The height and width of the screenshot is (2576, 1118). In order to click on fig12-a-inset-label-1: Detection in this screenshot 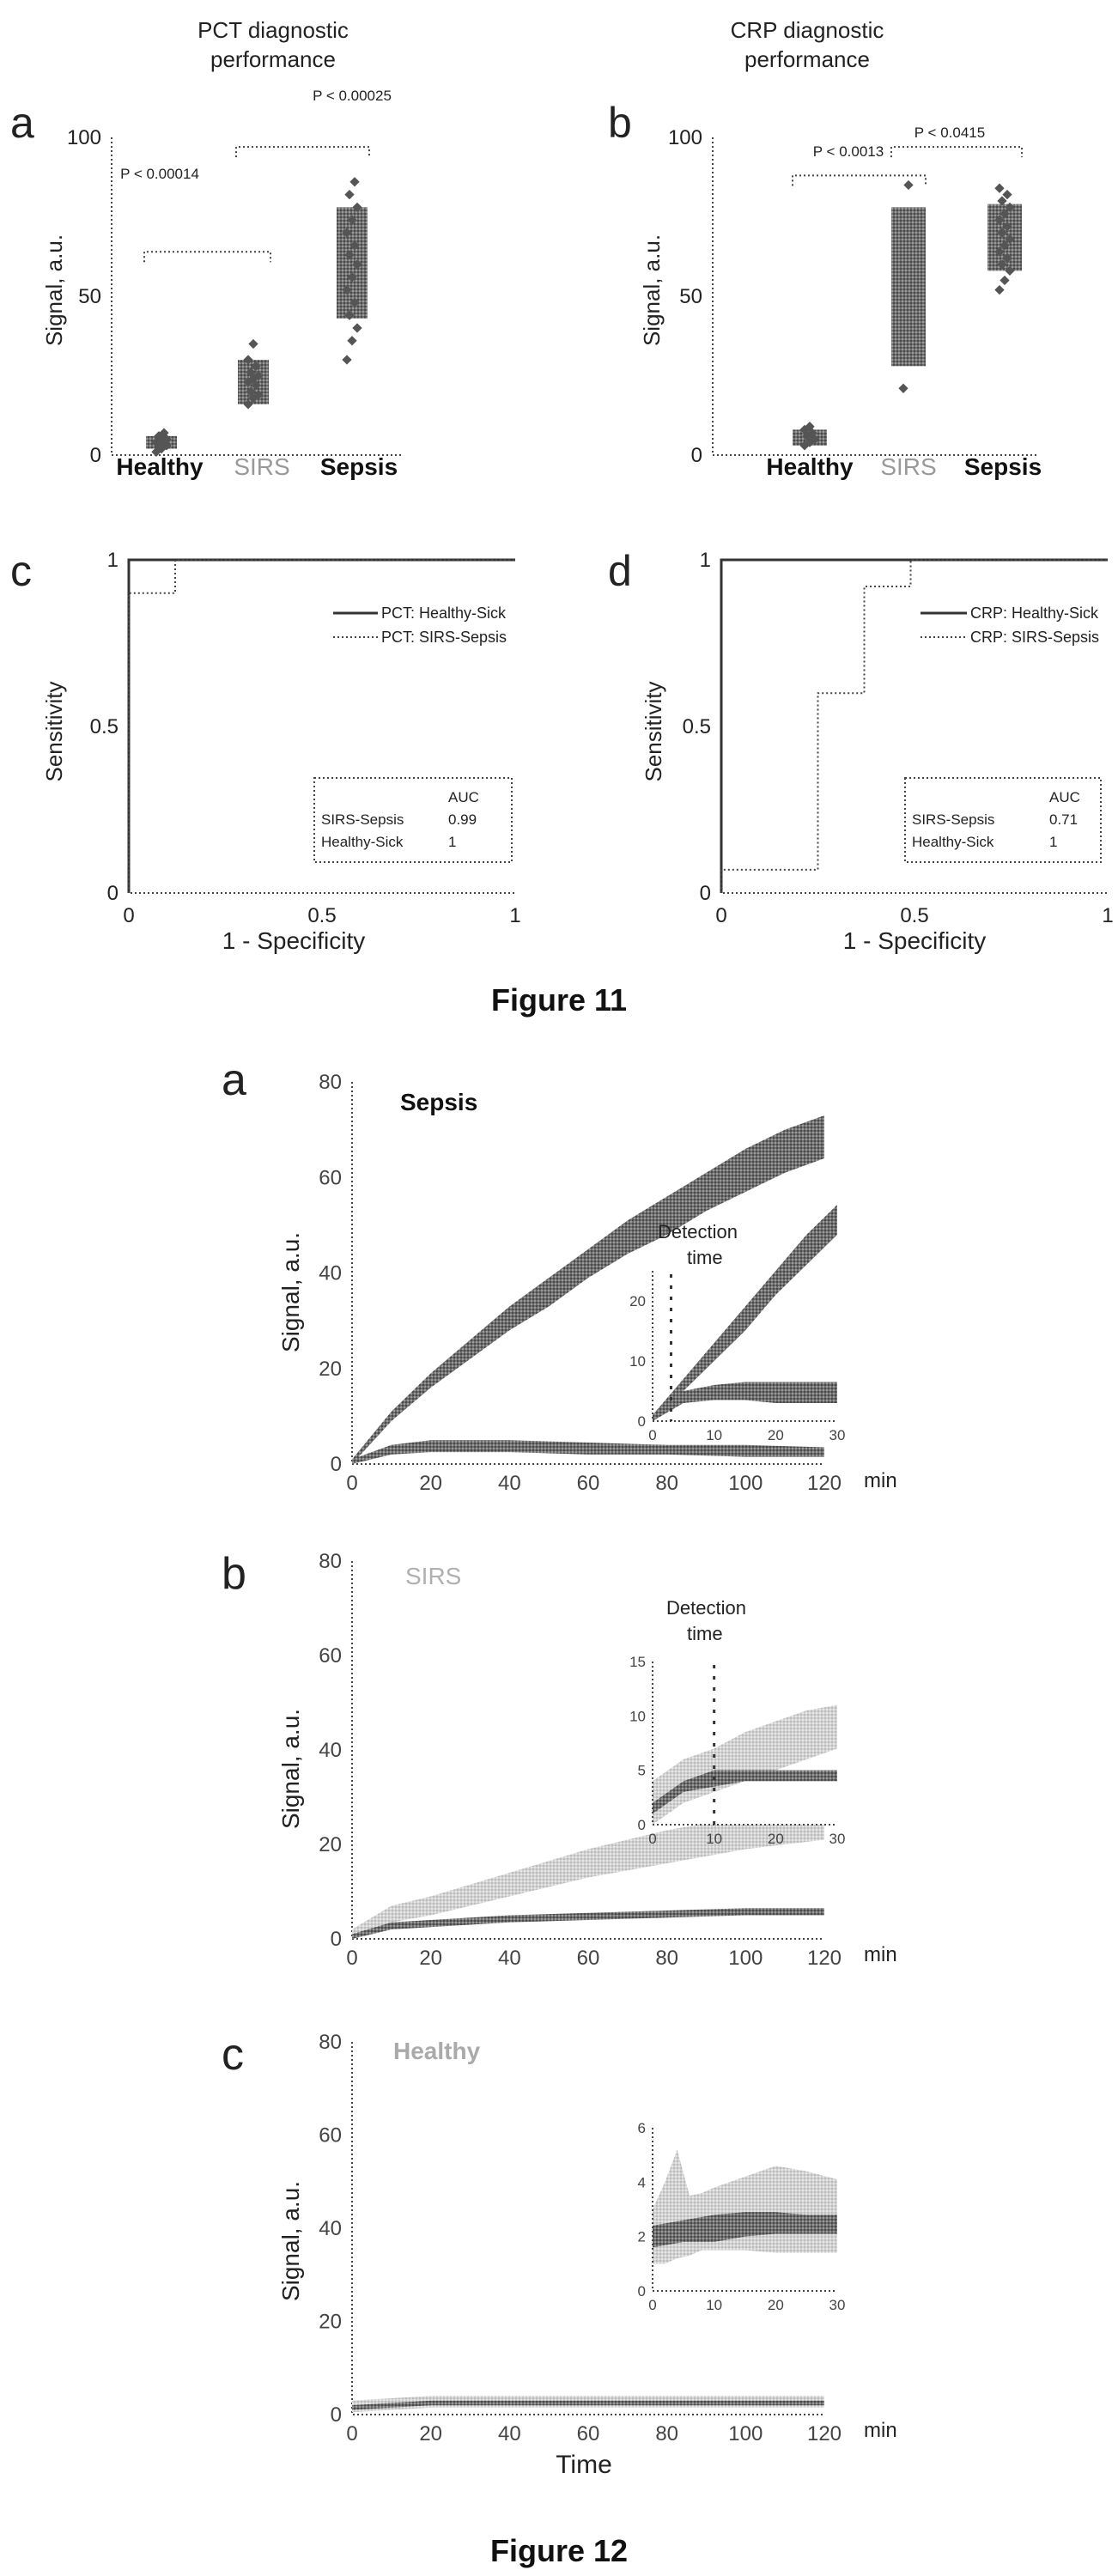, I will do `click(698, 1232)`.